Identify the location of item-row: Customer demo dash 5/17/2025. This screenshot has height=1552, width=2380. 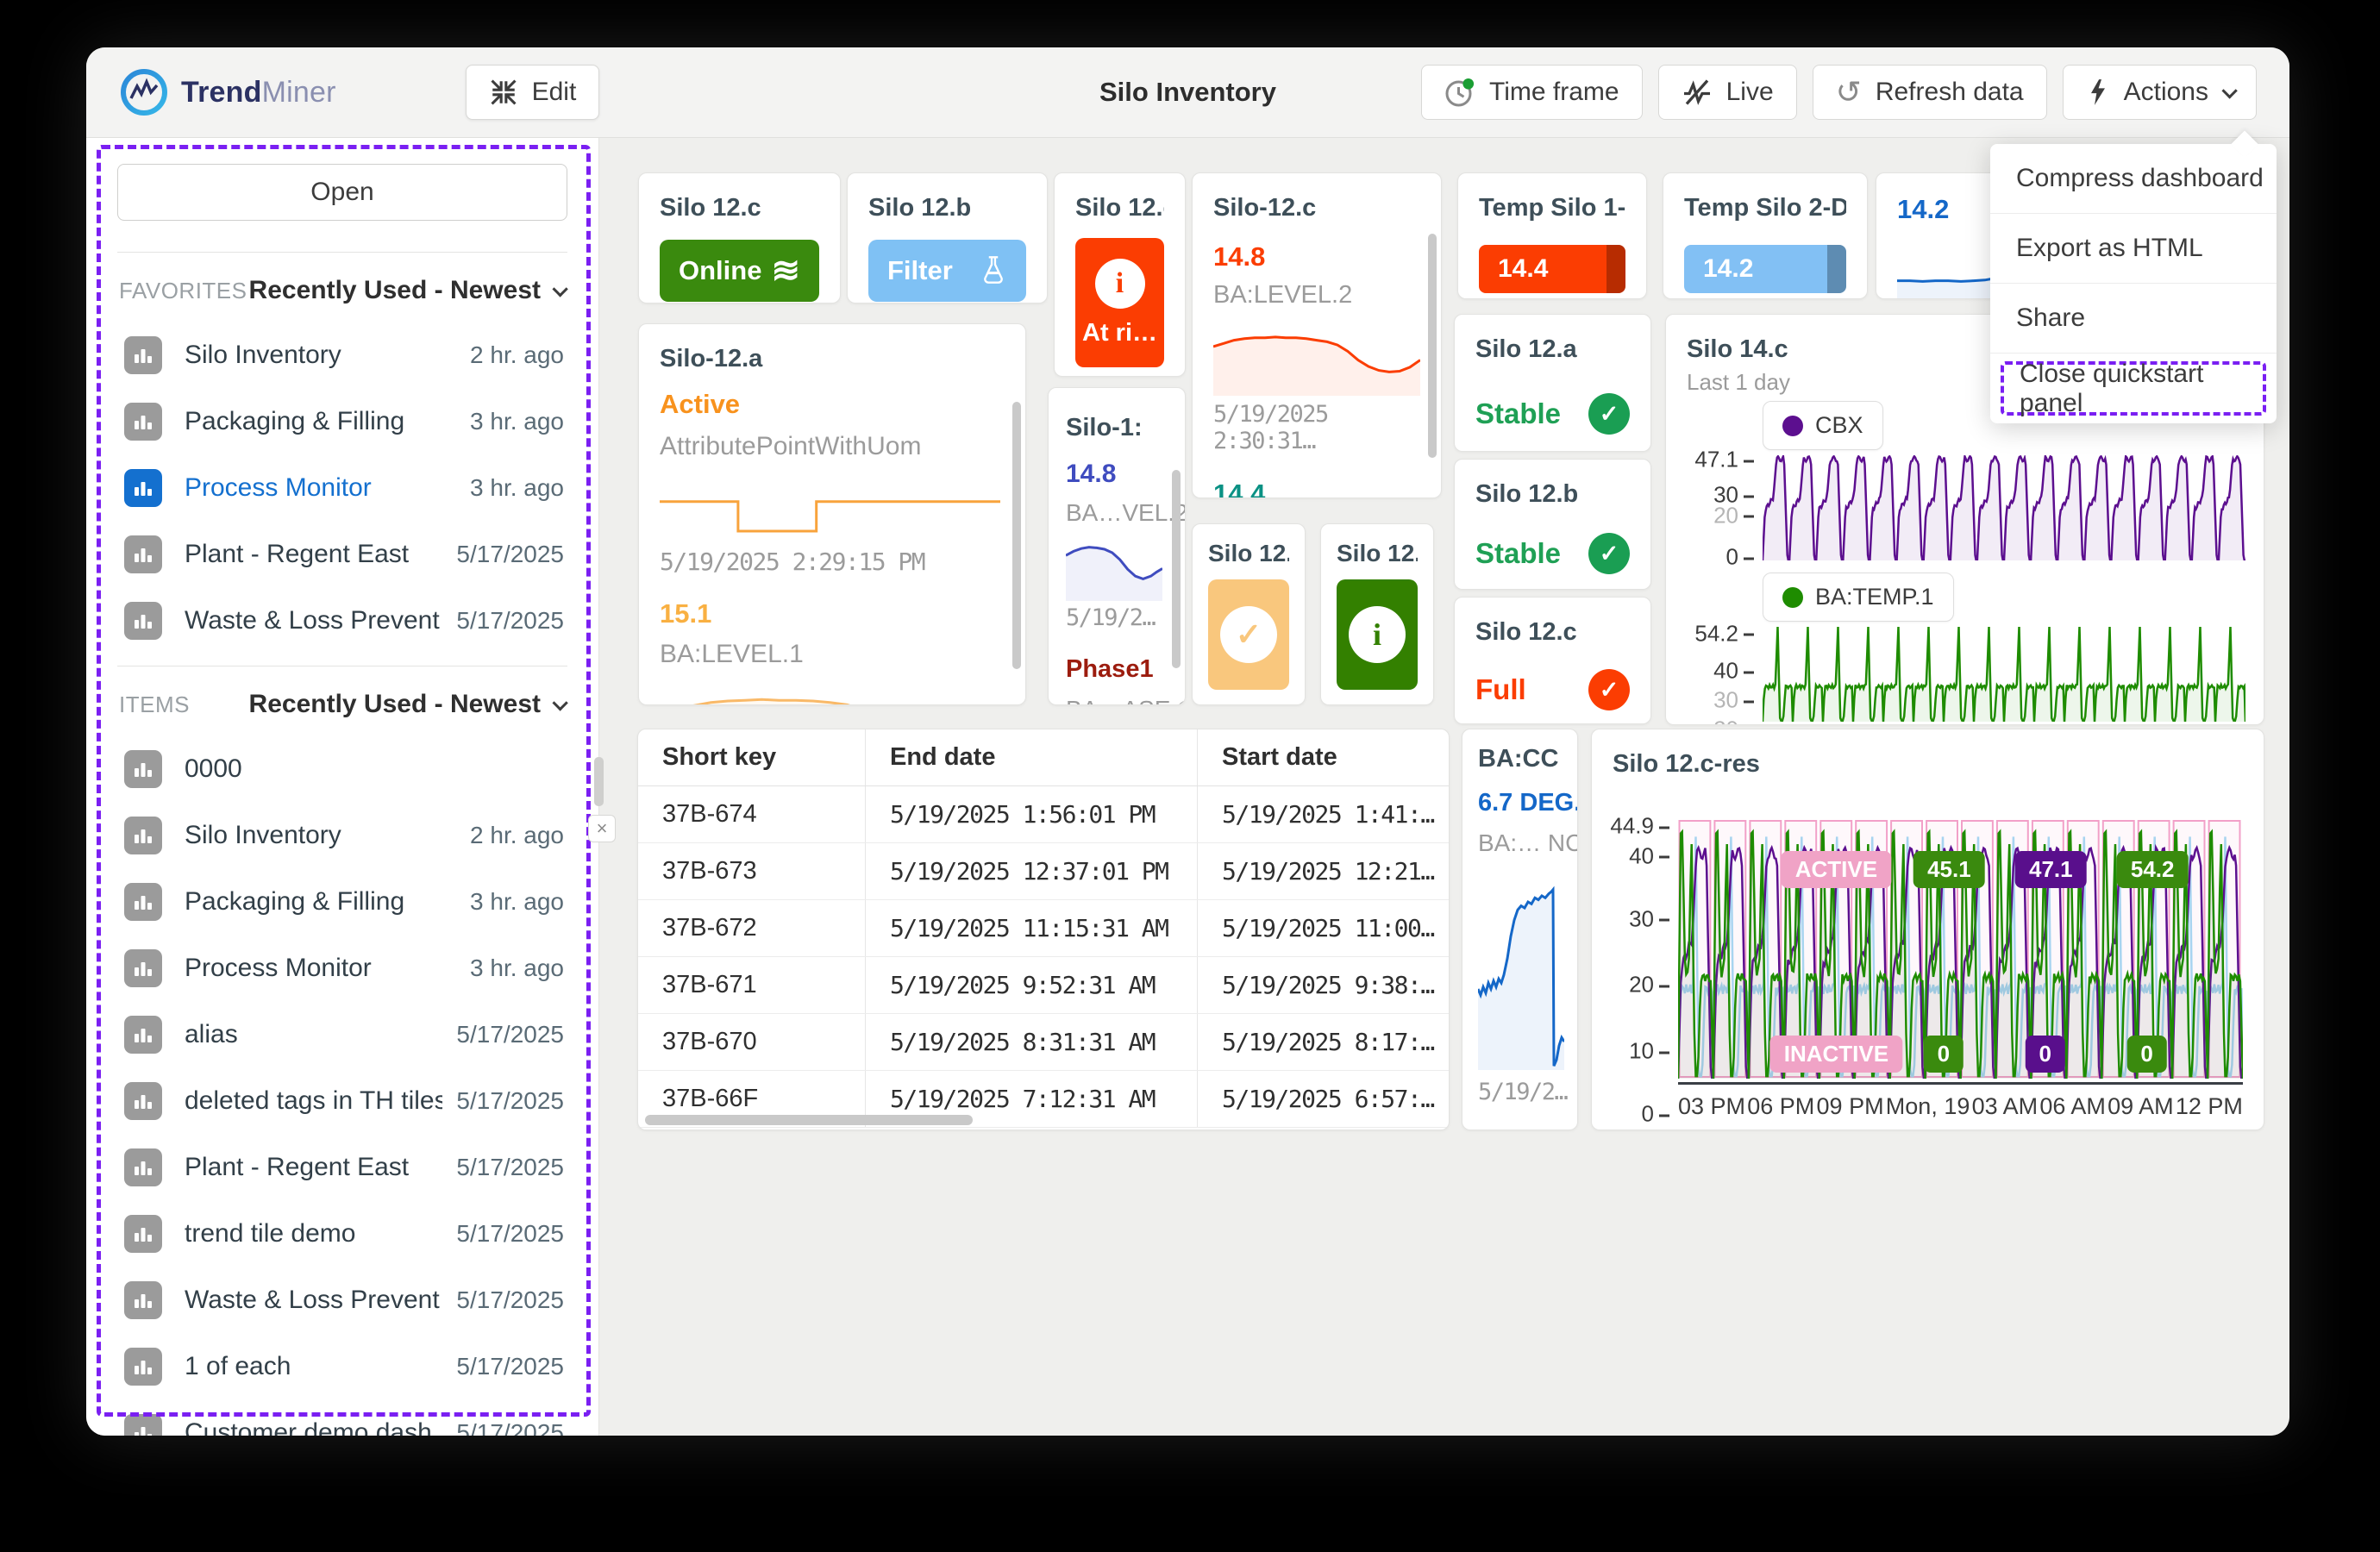
(342, 1418).